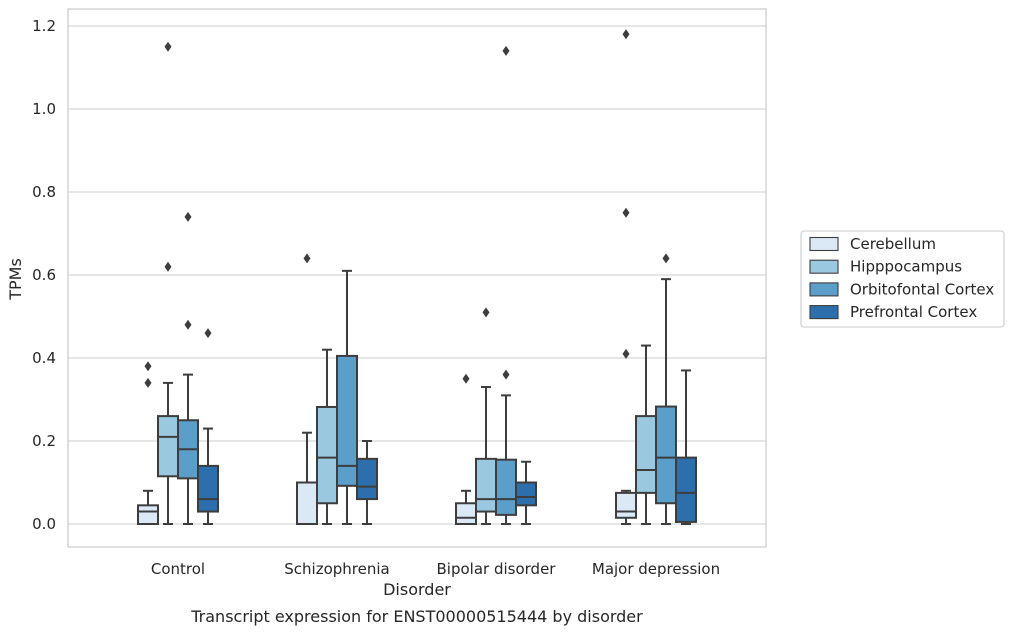  Describe the element at coordinates (44, 26) in the screenshot. I see `y-tick-label: 1.2` at that location.